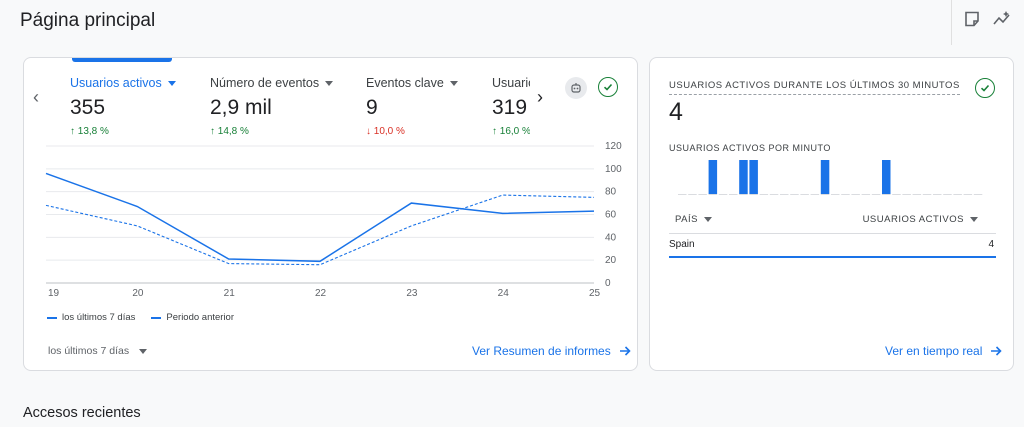 This screenshot has width=1024, height=427. Describe the element at coordinates (122, 60) in the screenshot. I see `active-tab-indicator` at that location.